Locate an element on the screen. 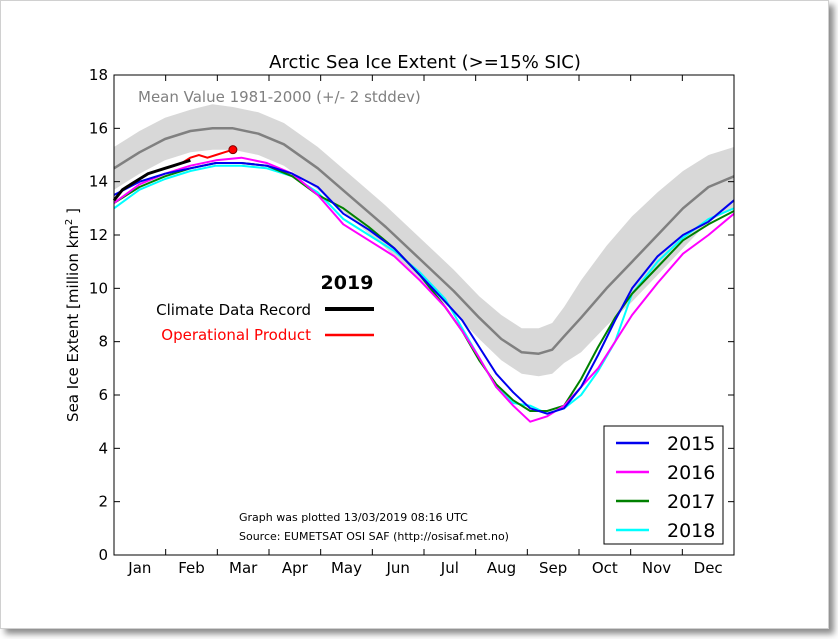 Image resolution: width=838 pixels, height=639 pixels. y-tick-label: 8 is located at coordinates (103, 342).